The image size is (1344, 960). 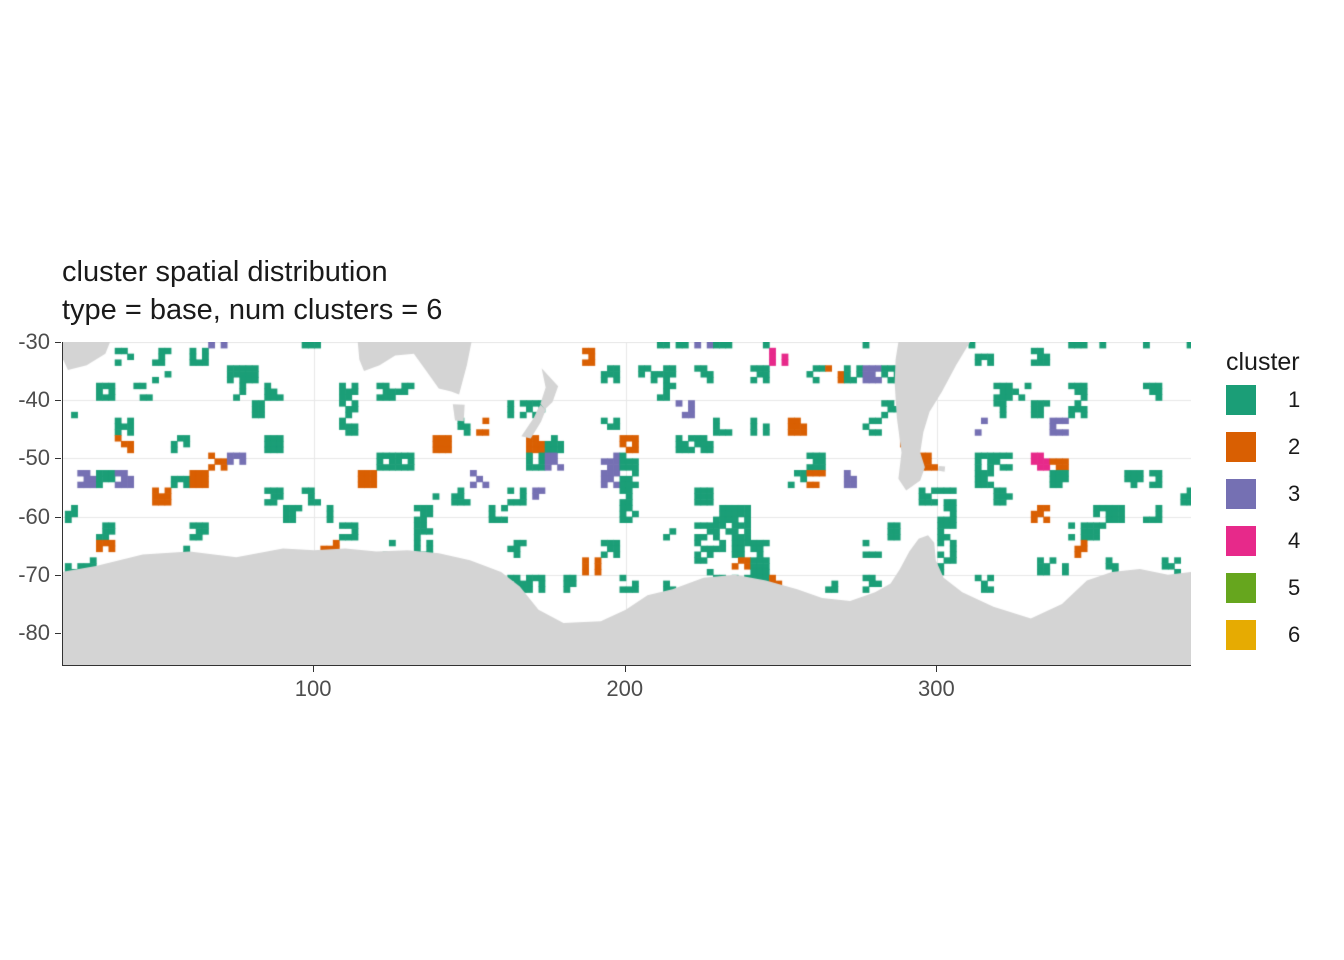 What do you see at coordinates (34, 341) in the screenshot?
I see `y-tick-label: -30` at bounding box center [34, 341].